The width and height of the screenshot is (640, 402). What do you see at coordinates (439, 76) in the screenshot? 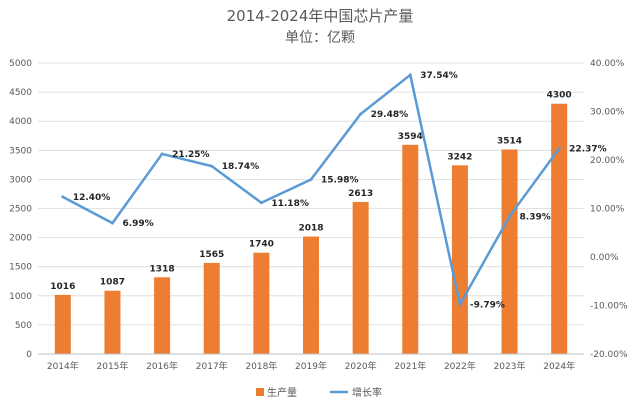
I see `line-data-label: 37.54%` at bounding box center [439, 76].